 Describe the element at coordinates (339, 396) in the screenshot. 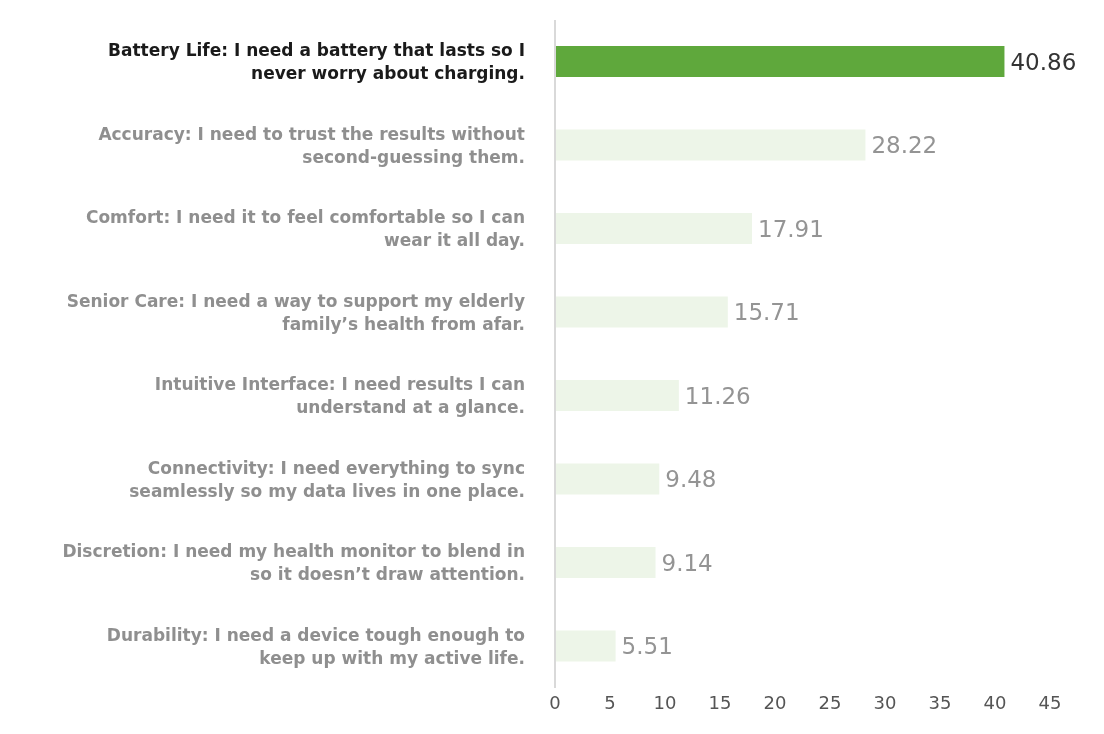

I see `y-tick-label: Intuitive Interface: I need results I can understand at a glance.` at that location.